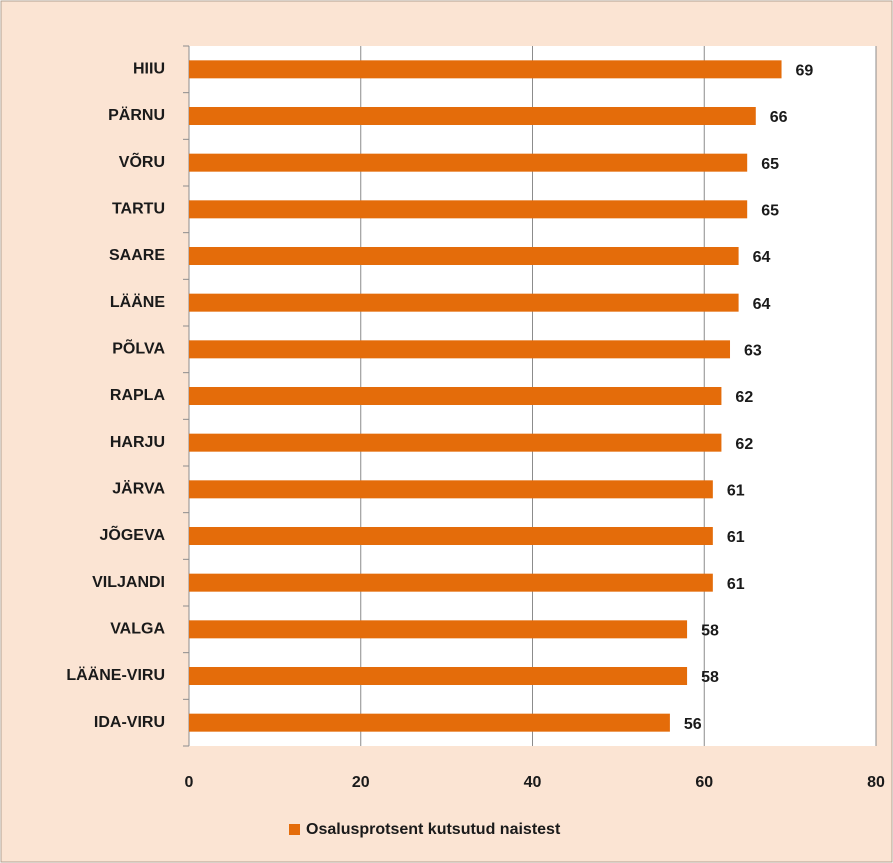 Image resolution: width=893 pixels, height=863 pixels. Describe the element at coordinates (138, 348) in the screenshot. I see `y-tick-label: PÕLVA` at that location.